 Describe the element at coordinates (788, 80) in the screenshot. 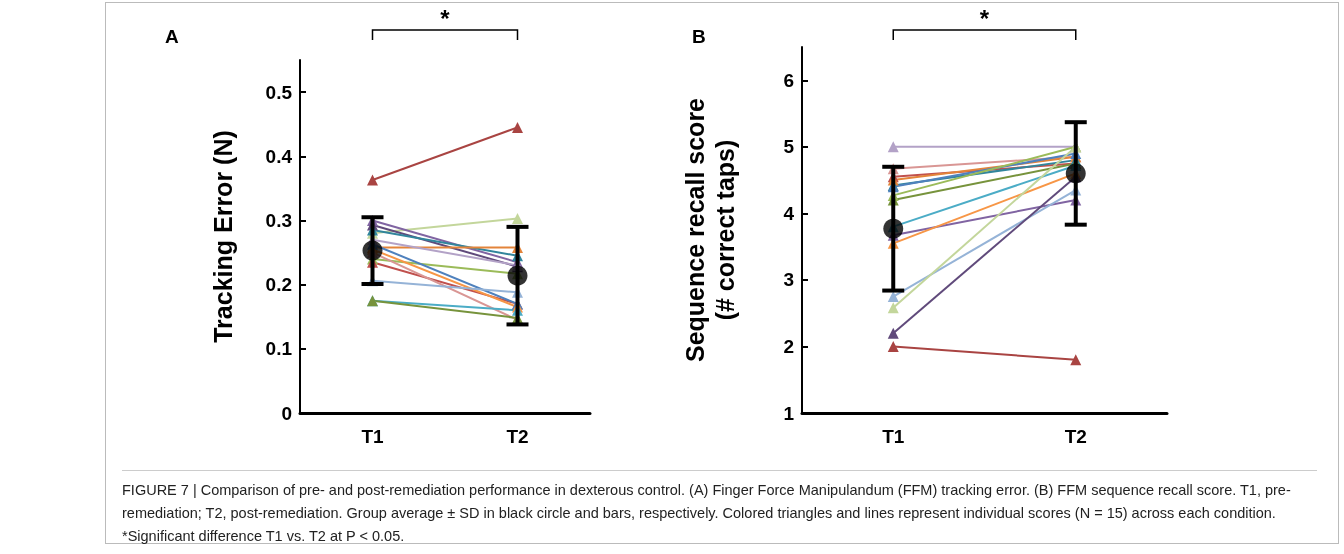

I see `y-tick-label: 6` at that location.